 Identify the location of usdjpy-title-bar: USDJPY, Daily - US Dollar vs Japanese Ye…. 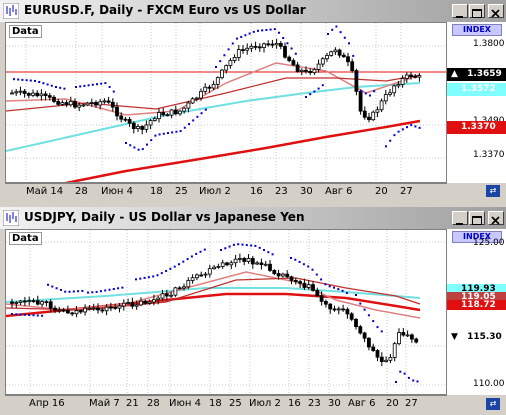
(253, 218).